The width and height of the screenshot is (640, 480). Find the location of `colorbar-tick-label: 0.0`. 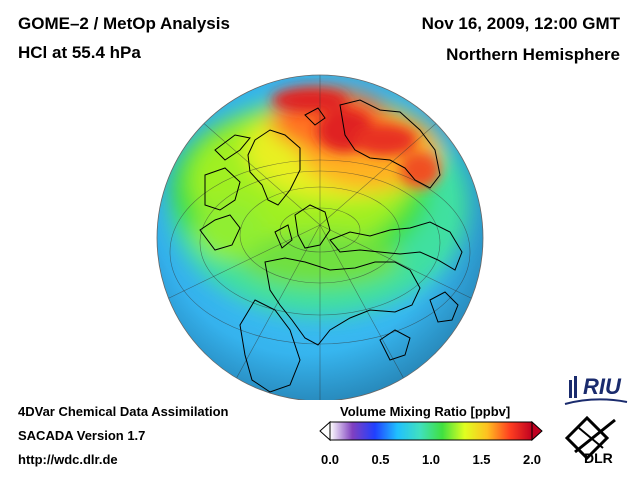

colorbar-tick-label: 0.0 is located at coordinates (330, 459).